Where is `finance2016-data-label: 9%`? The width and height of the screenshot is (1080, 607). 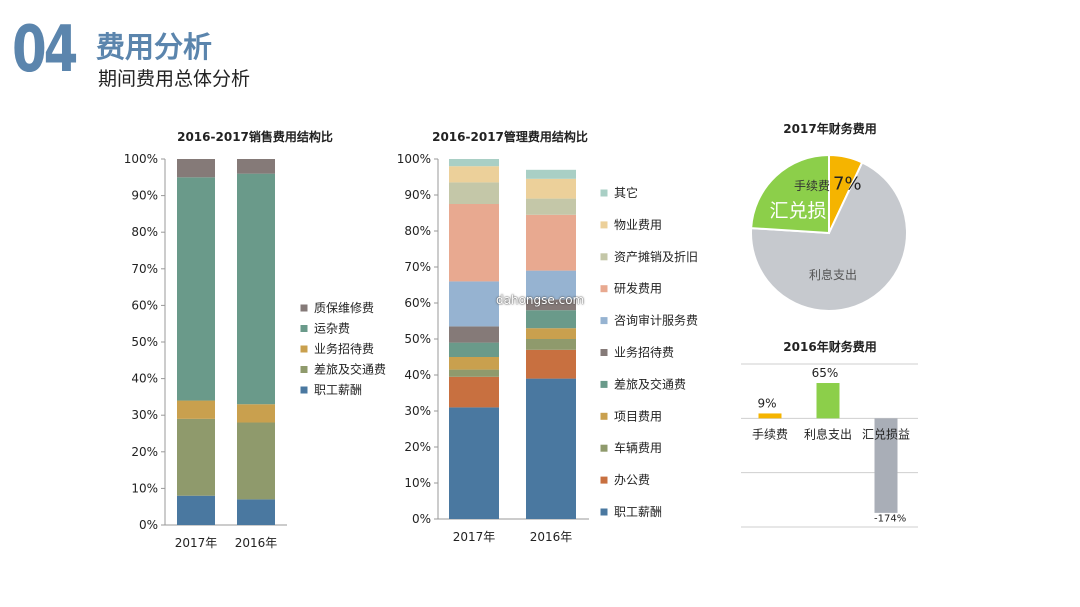 finance2016-data-label: 9% is located at coordinates (766, 403).